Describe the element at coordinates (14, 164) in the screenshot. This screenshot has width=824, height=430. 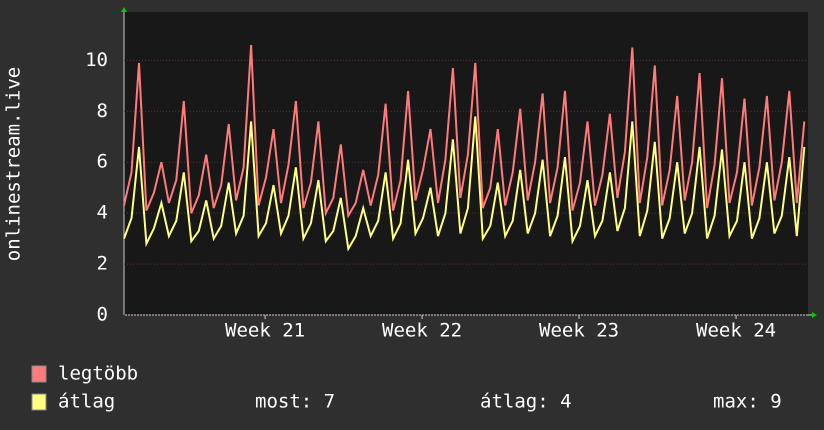
I see `y-axis-label: onlinestream.live` at that location.